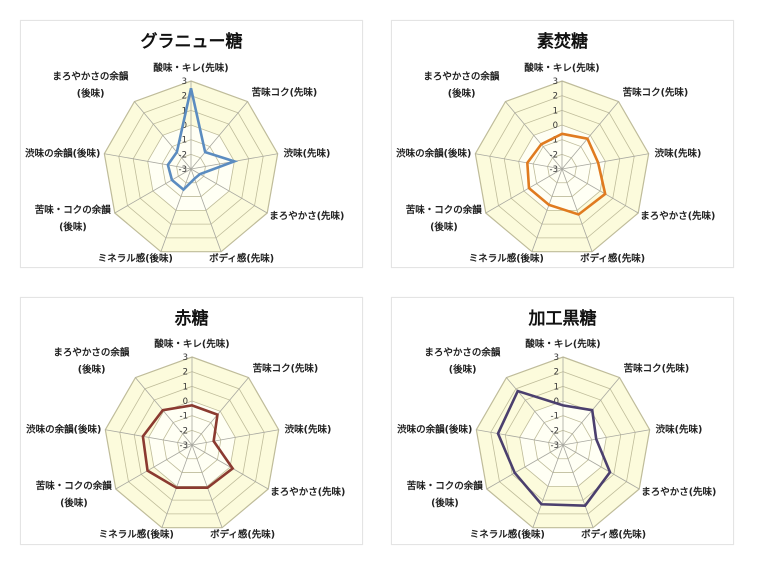  I want to click on chart-title: グラニュー糖, so click(191, 42).